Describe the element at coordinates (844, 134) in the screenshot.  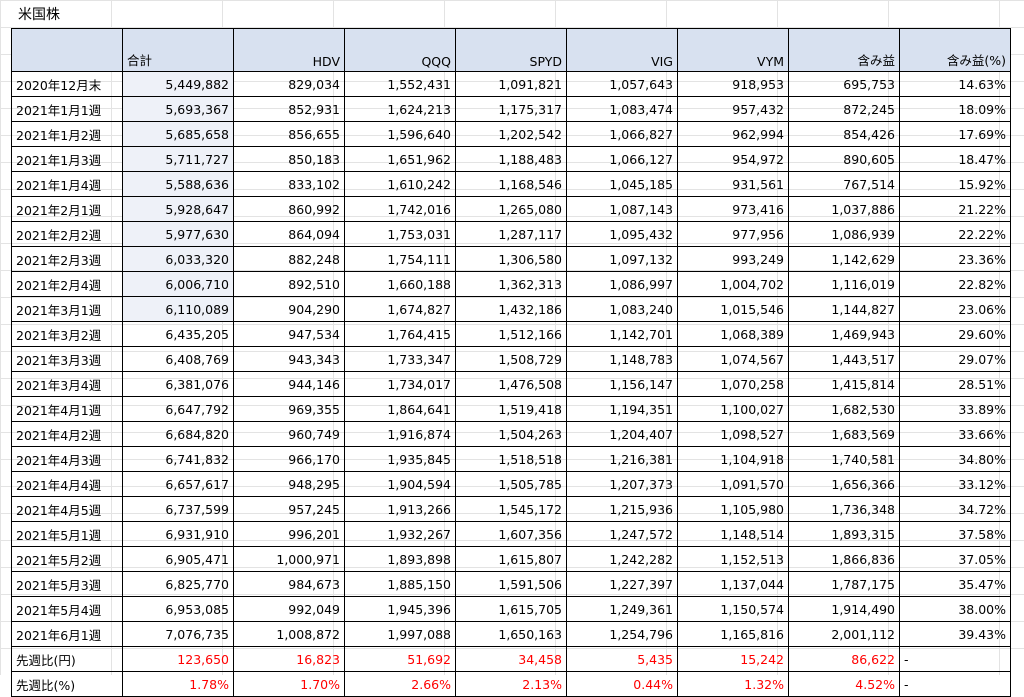
I see `data-cell: 854,426` at that location.